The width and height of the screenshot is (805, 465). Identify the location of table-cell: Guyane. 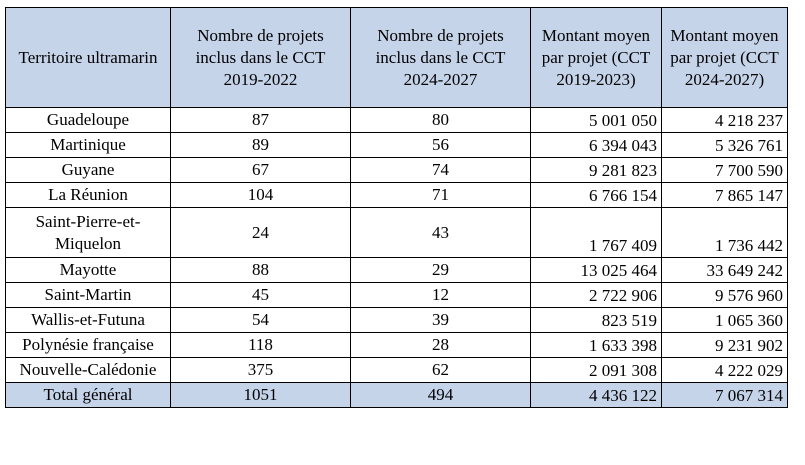
(88, 170).